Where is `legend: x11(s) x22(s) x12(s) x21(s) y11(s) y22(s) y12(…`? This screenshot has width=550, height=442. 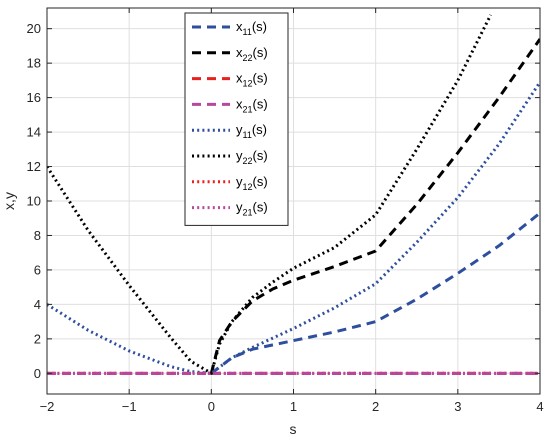 legend: x11(s) x22(s) x12(s) x21(s) y11(s) y22(s) y12(… is located at coordinates (236, 119).